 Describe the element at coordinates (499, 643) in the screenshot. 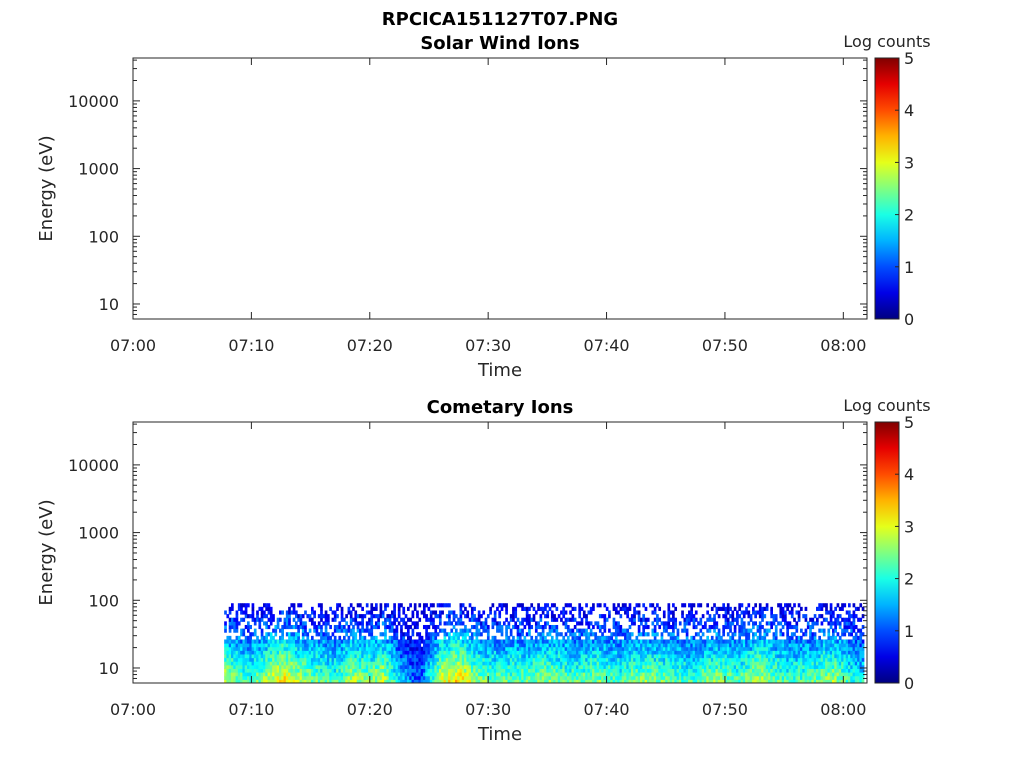

I see `heatmap-layer` at that location.